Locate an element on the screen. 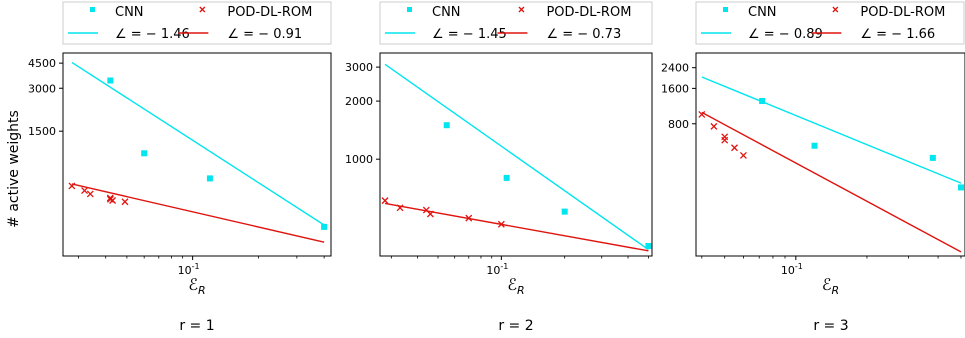 This screenshot has width=965, height=338. legend: CNN POD-DL-ROM ∠ = − 1.46 ∠ = − 0.91 is located at coordinates (197, 23).